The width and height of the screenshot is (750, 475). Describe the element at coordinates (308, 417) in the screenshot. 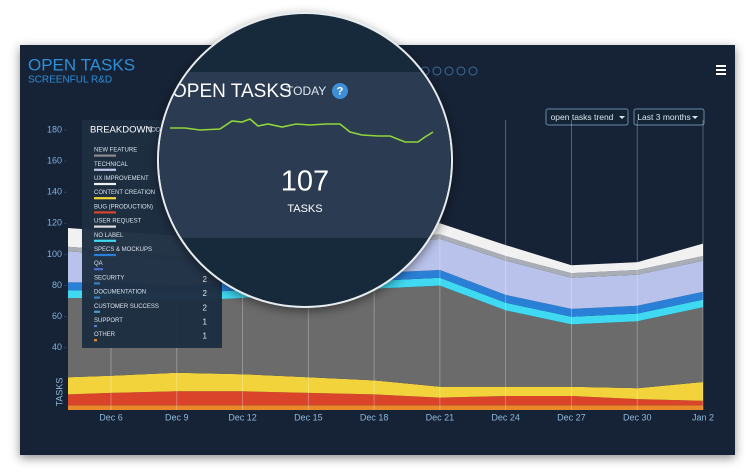

I see `x-tick-label: Dec 15` at that location.